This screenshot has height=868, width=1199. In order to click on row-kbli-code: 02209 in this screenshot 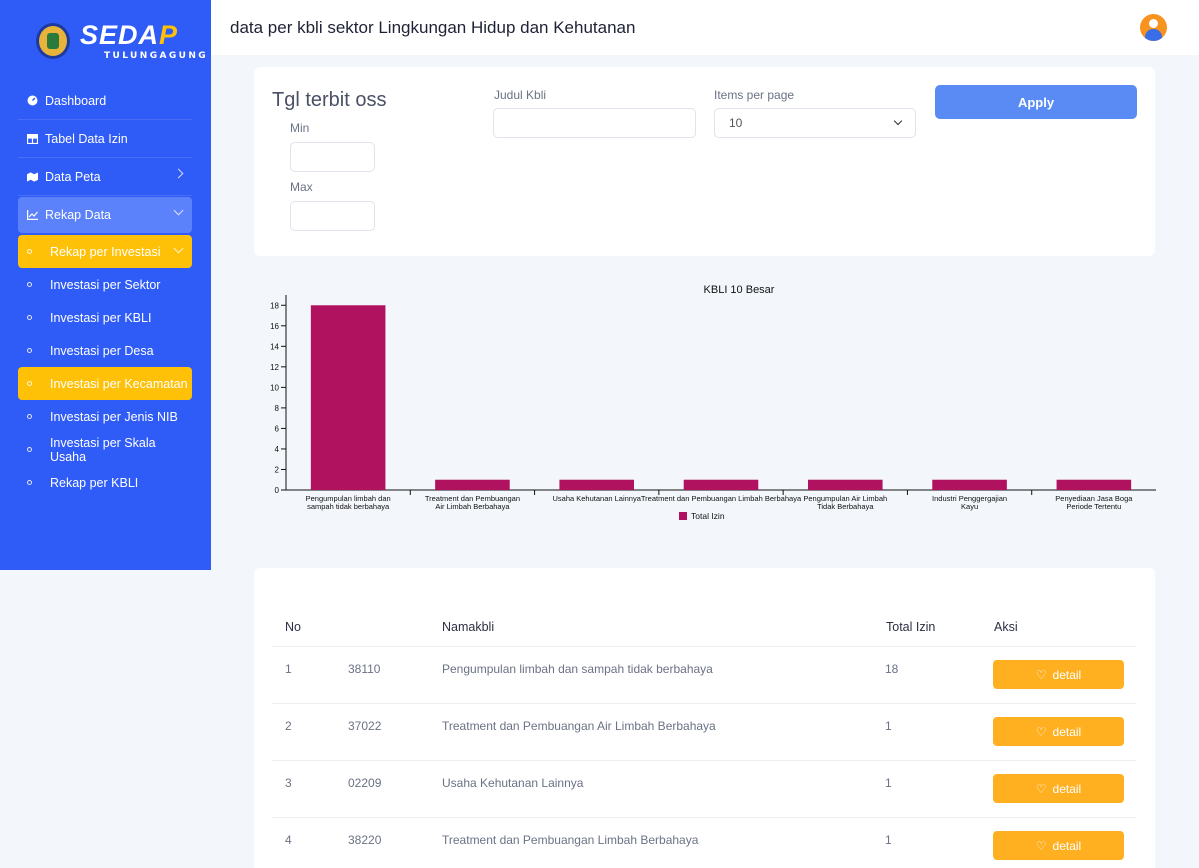, I will do `click(365, 783)`.